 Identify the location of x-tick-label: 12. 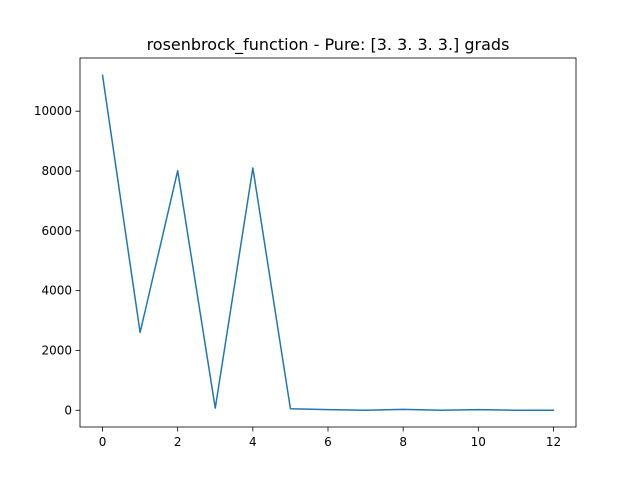
(553, 442).